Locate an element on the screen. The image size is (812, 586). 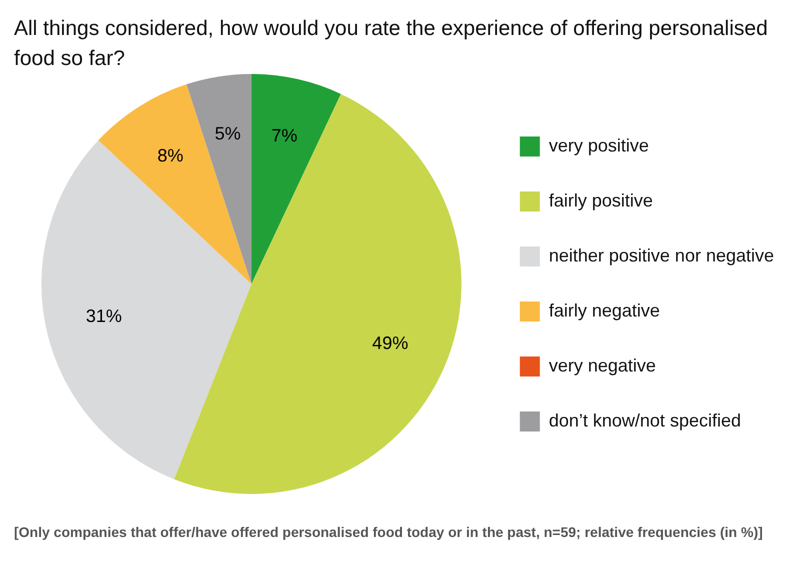
legend-label: neither positive nor negative is located at coordinates (661, 255).